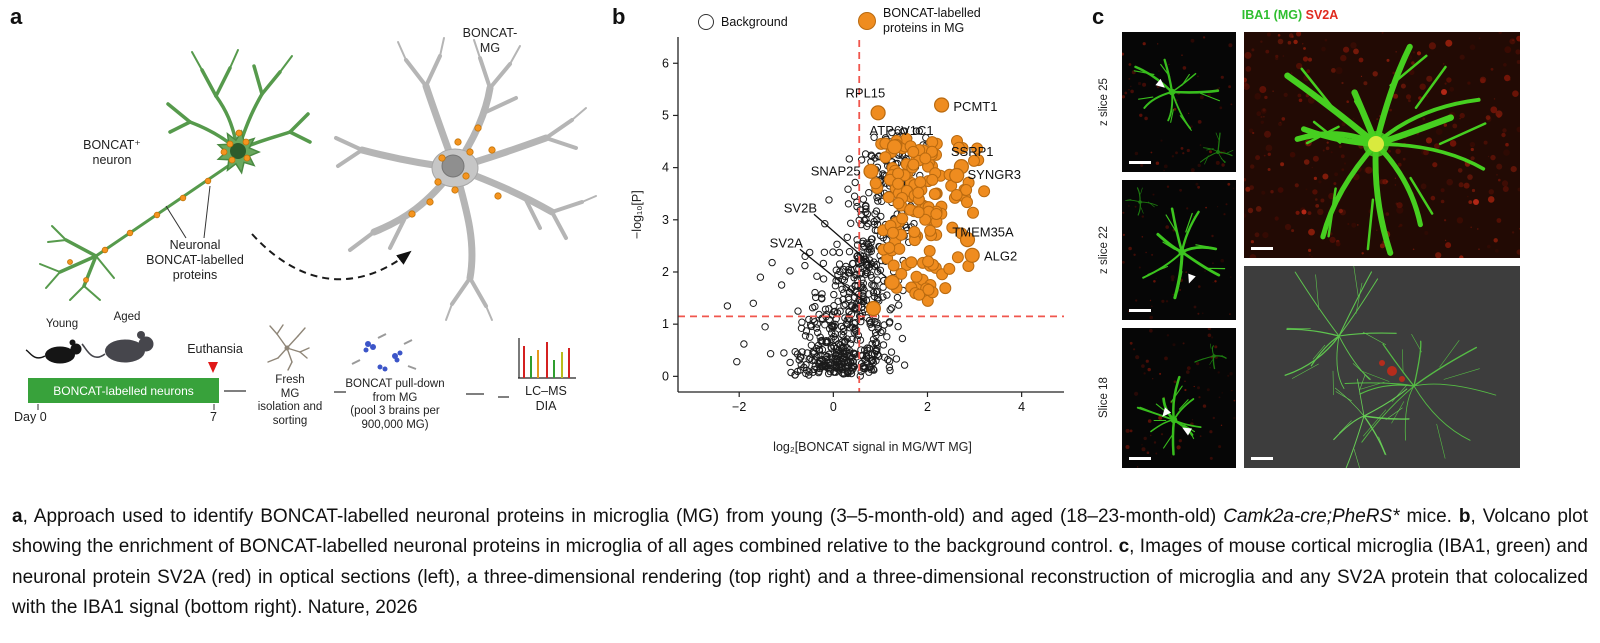 The height and width of the screenshot is (643, 1600). Describe the element at coordinates (975, 106) in the screenshot. I see `svg-text: PCMT1` at that location.